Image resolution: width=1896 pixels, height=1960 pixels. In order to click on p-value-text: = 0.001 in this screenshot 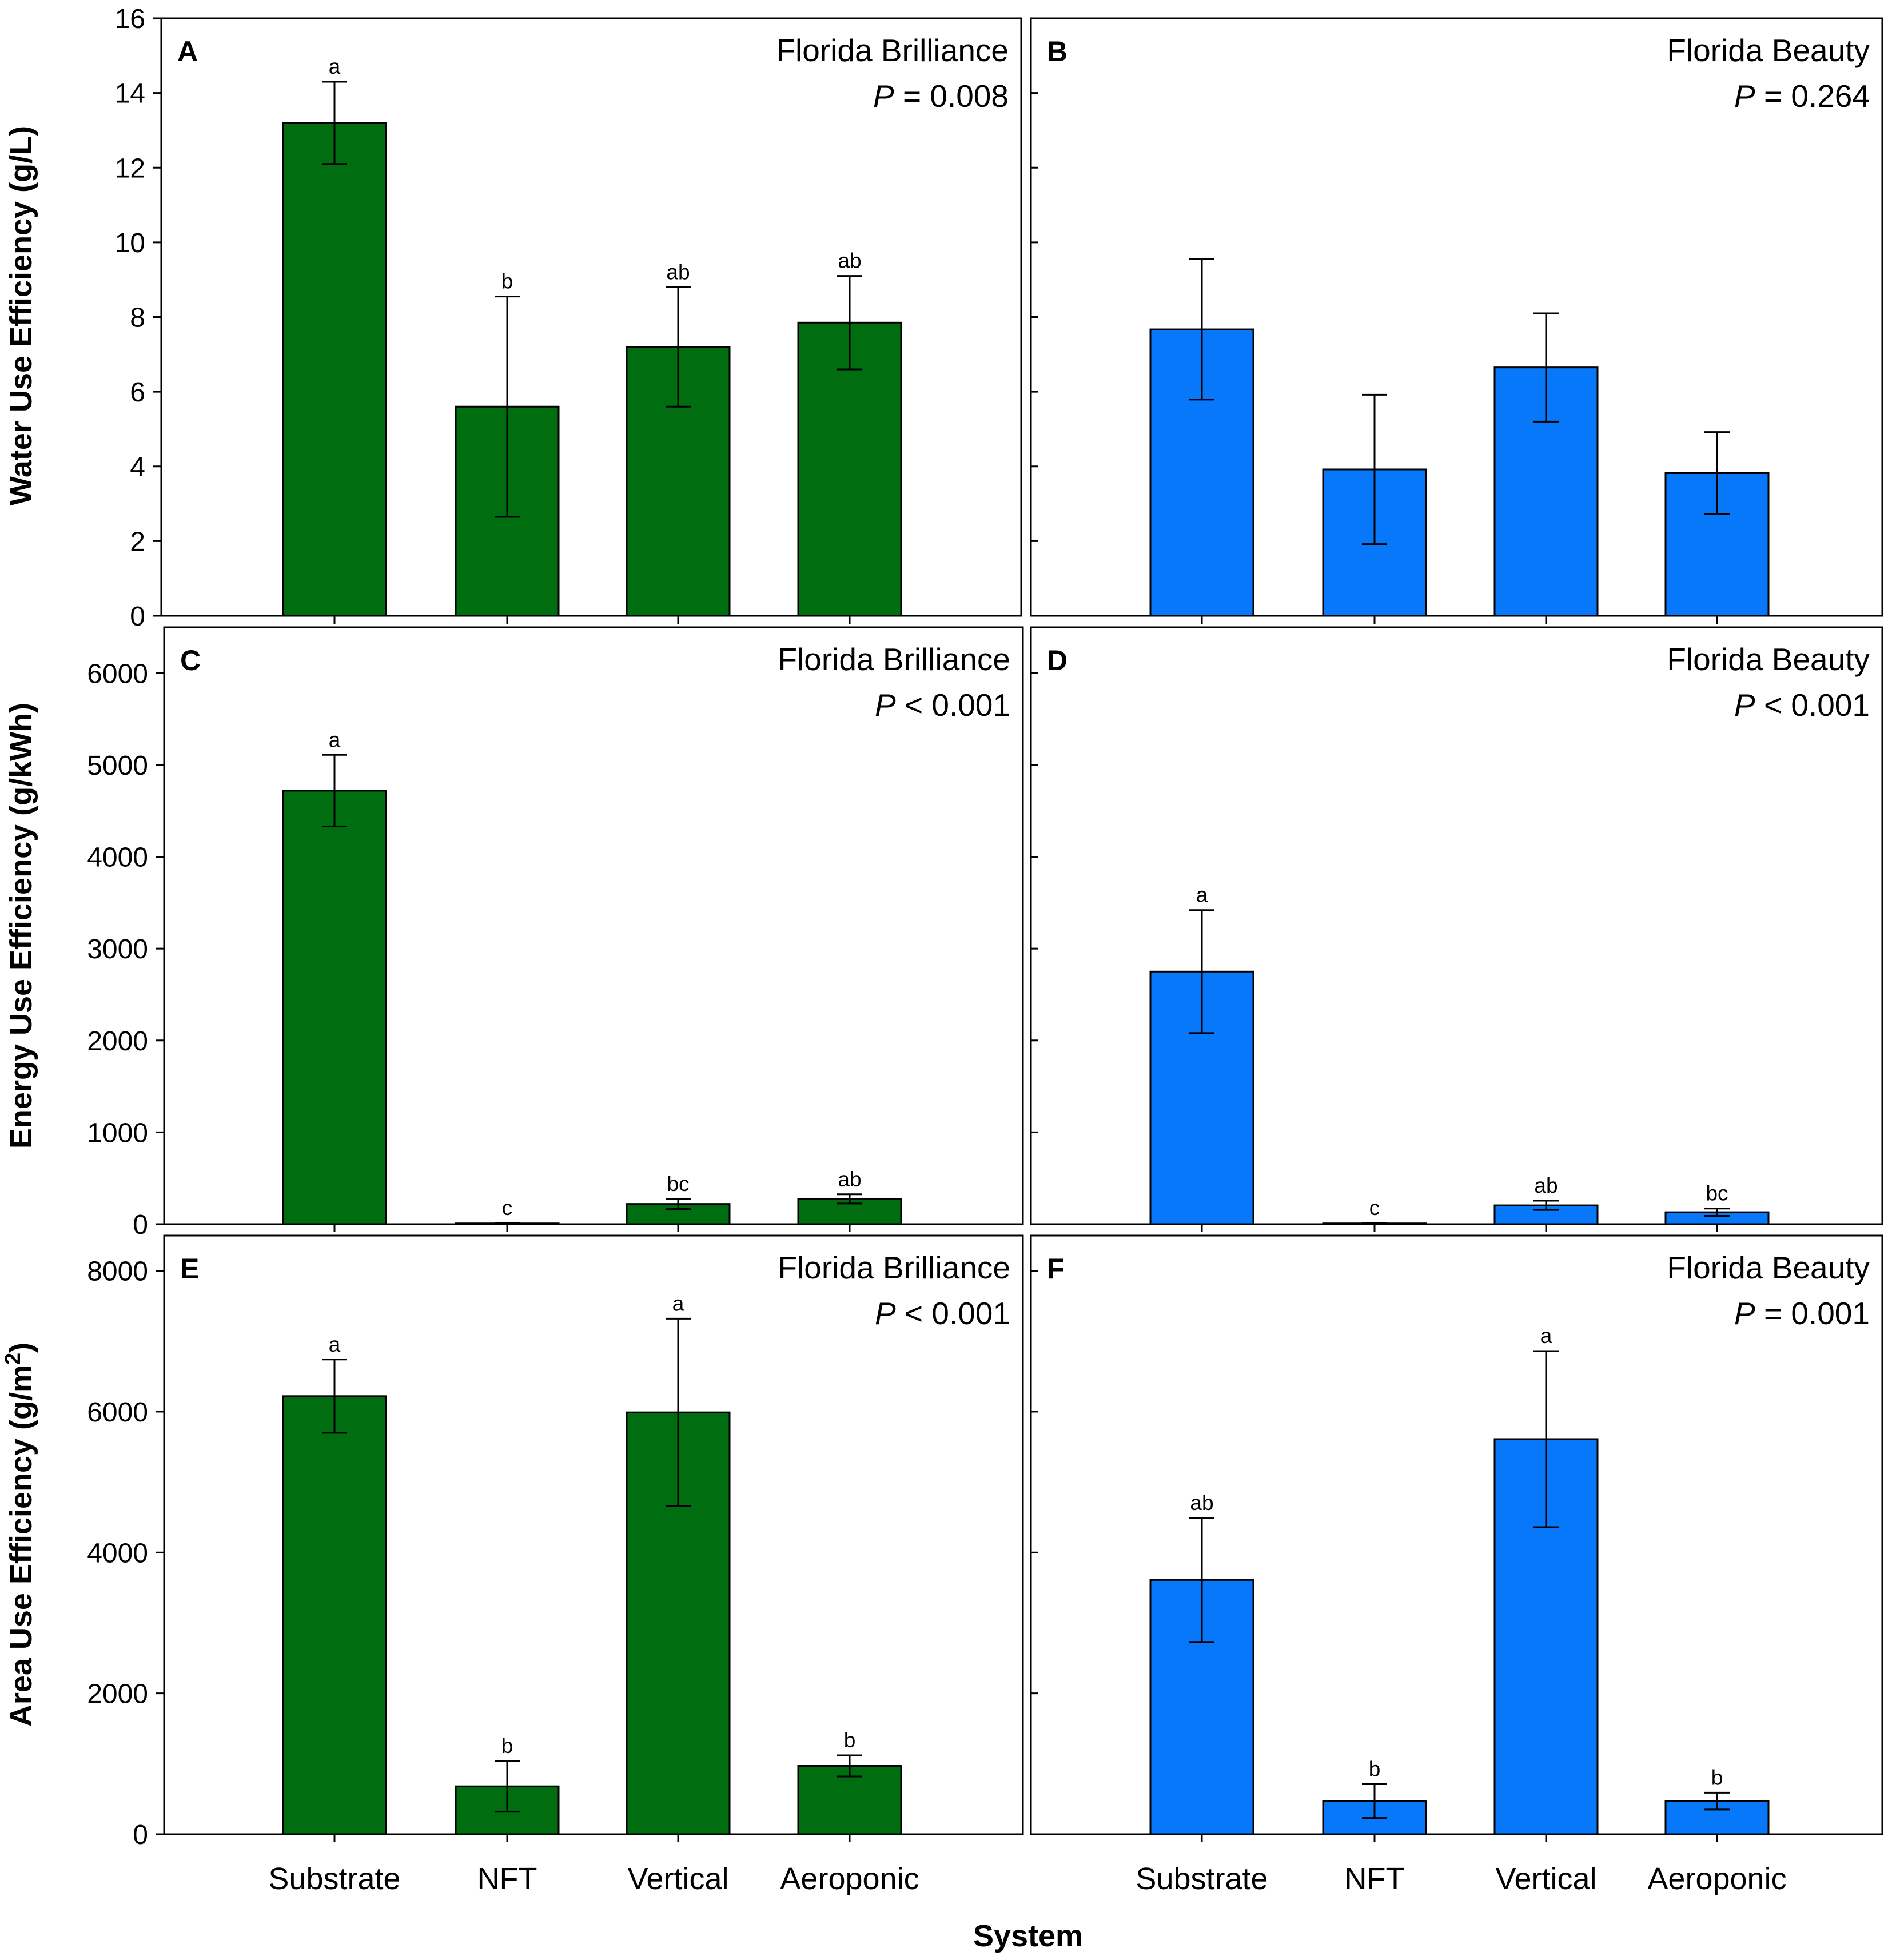, I will do `click(1812, 1313)`.